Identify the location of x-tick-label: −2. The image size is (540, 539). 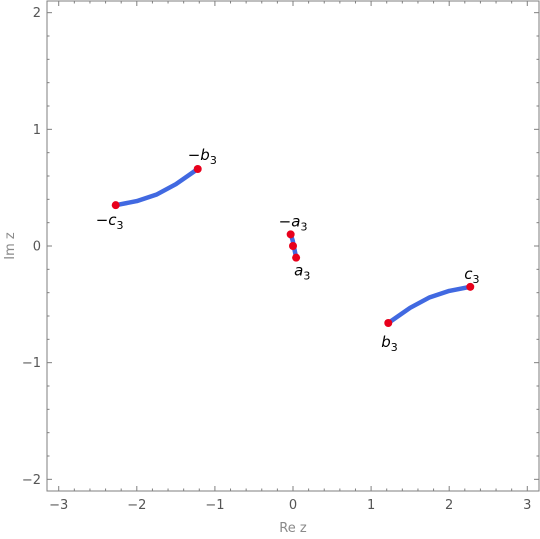
(136, 505).